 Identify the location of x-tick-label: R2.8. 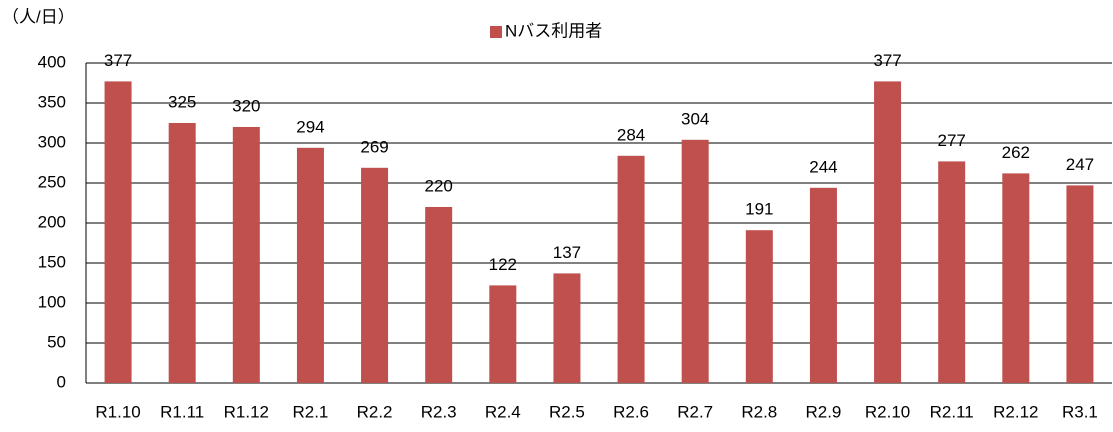
(759, 411).